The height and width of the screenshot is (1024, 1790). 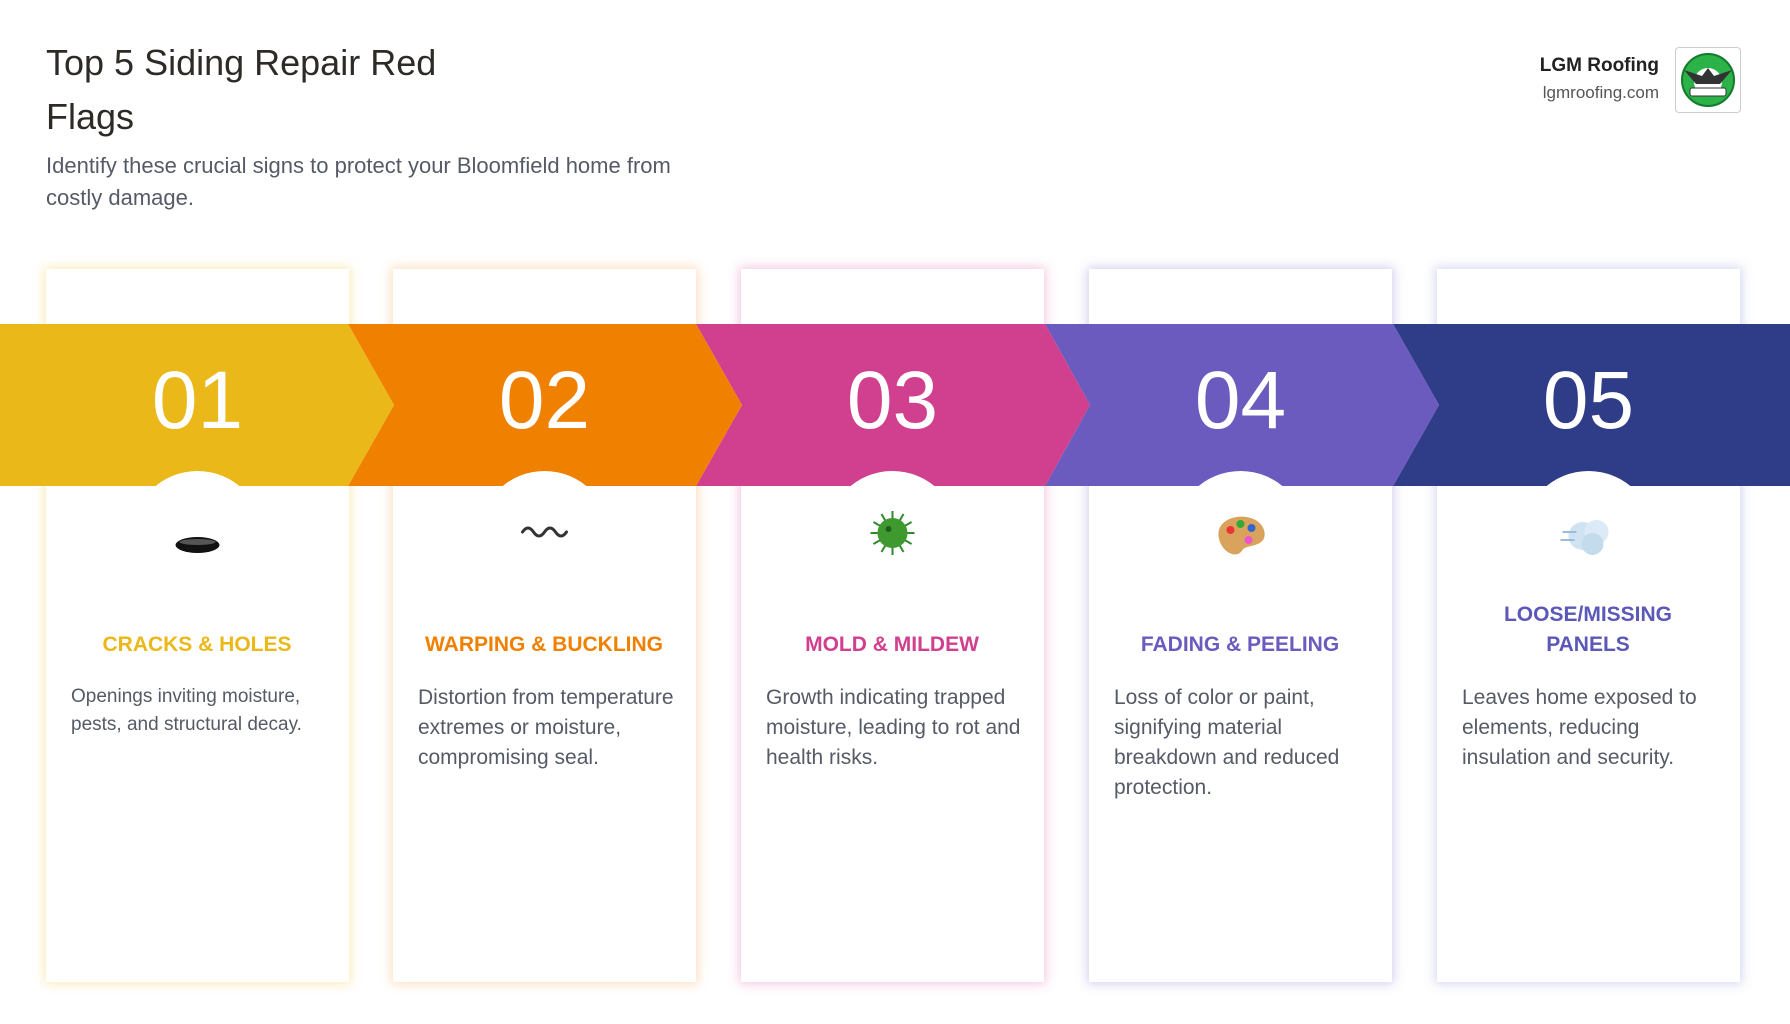 I want to click on step-number: 03, so click(x=892, y=400).